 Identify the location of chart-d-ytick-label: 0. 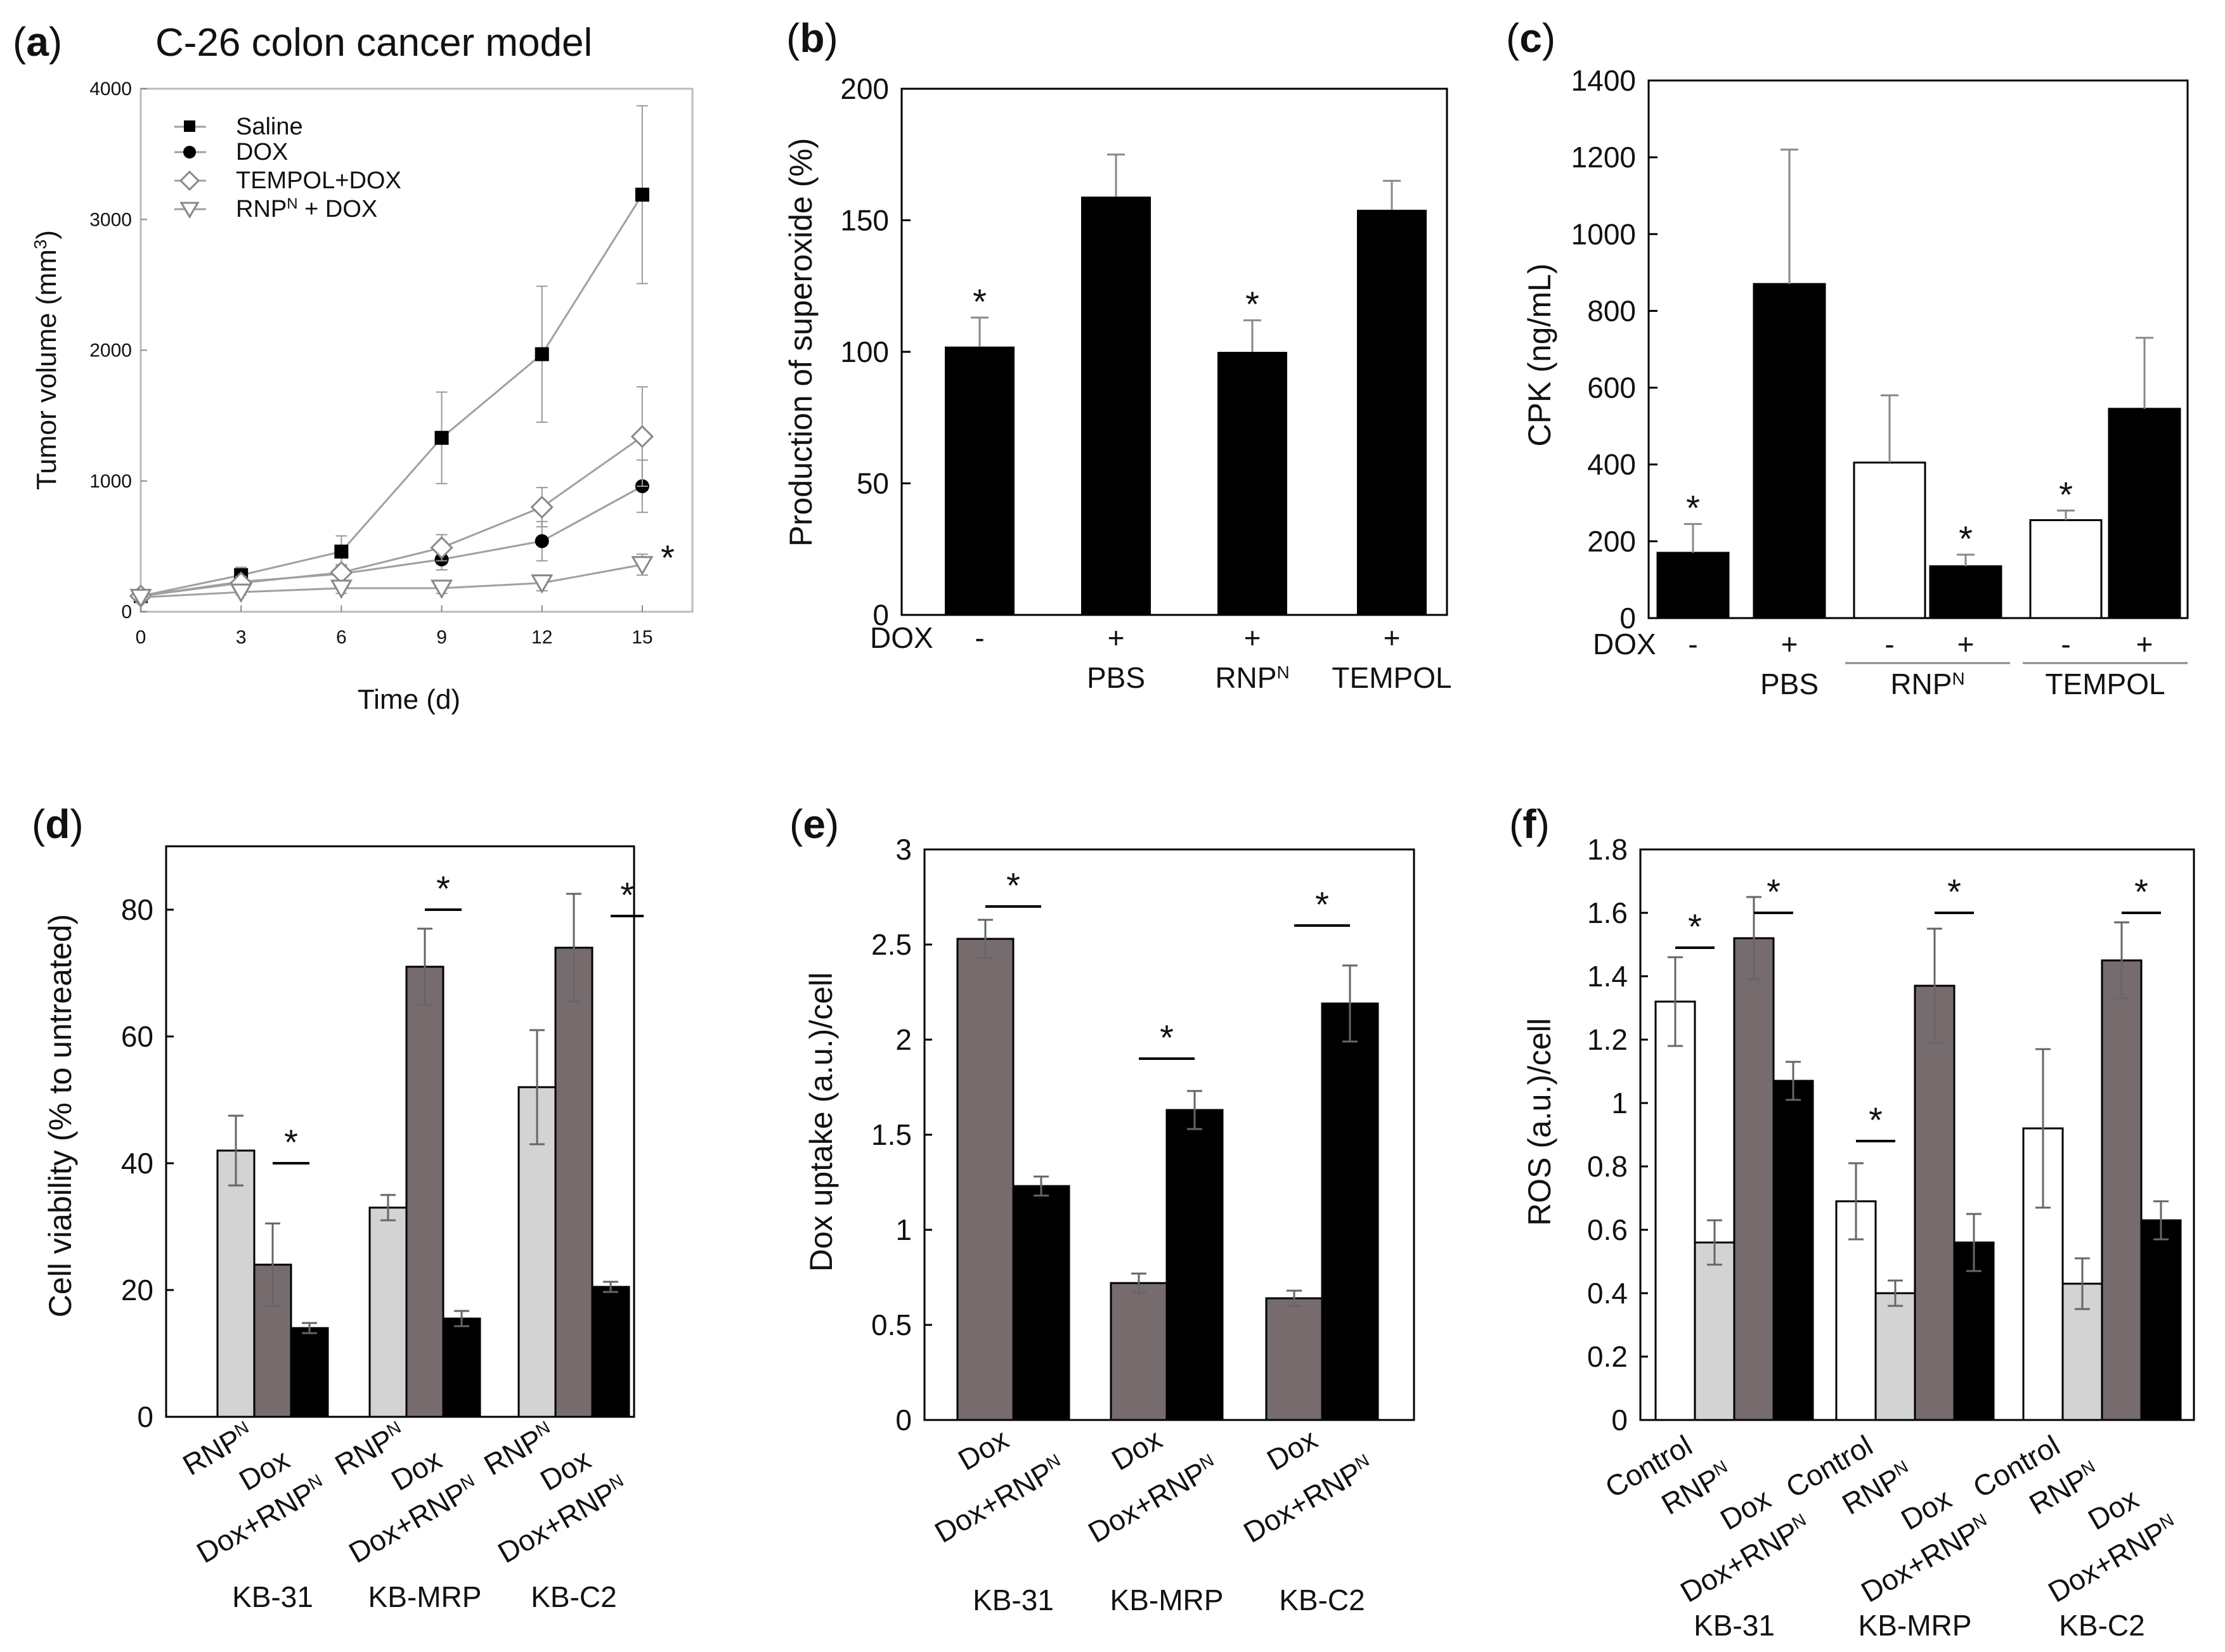
(145, 1416).